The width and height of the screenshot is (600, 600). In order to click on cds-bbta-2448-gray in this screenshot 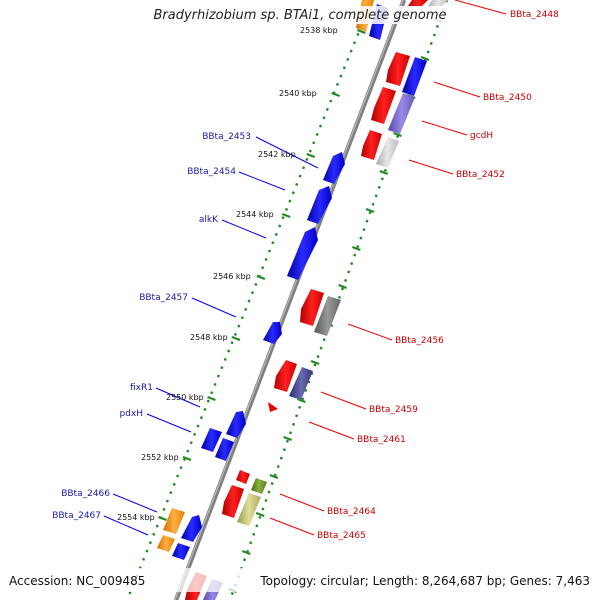, I will do `click(438, 3)`.